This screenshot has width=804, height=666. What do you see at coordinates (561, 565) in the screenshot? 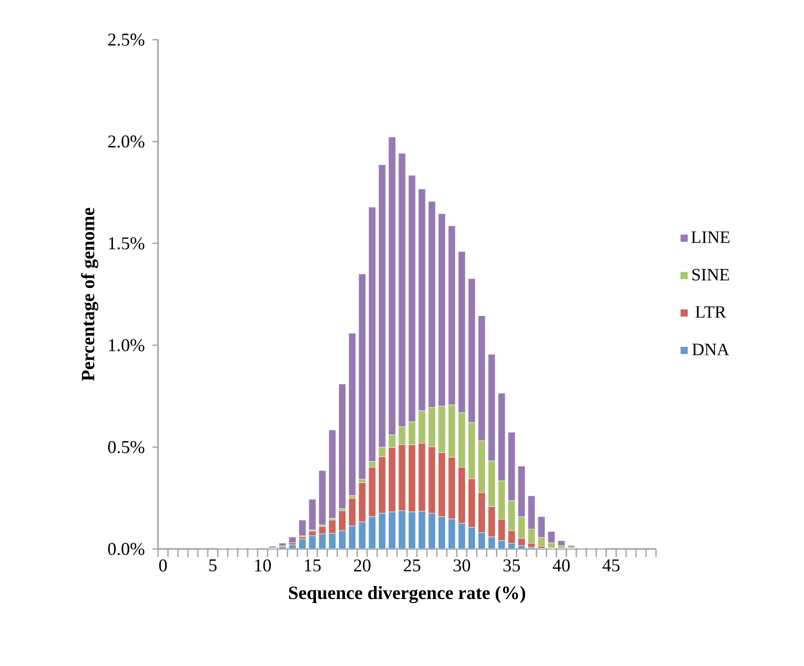
I see `x-tick-label: 40` at bounding box center [561, 565].